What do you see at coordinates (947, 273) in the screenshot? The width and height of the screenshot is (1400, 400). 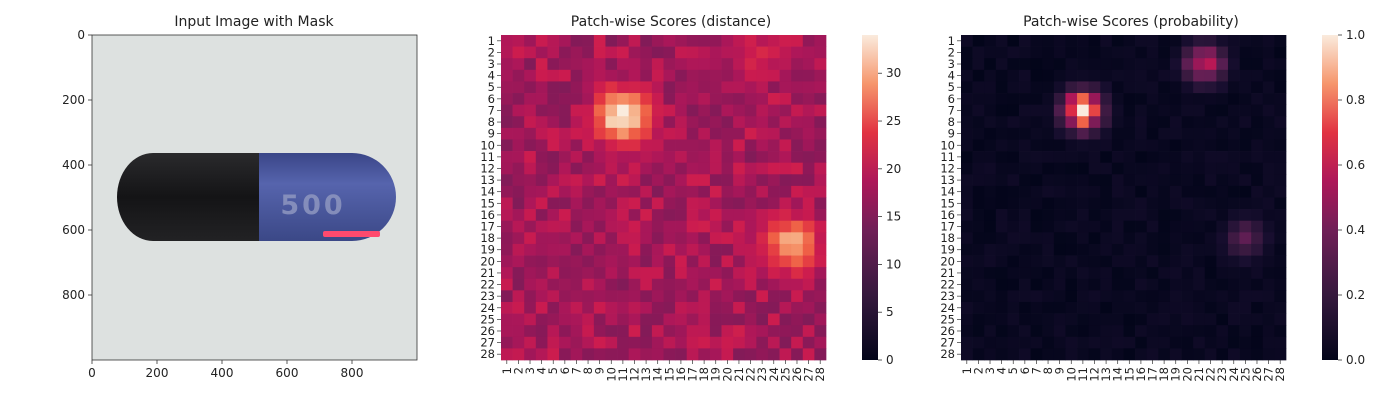 I see `heatmap-ytick-label: 21` at bounding box center [947, 273].